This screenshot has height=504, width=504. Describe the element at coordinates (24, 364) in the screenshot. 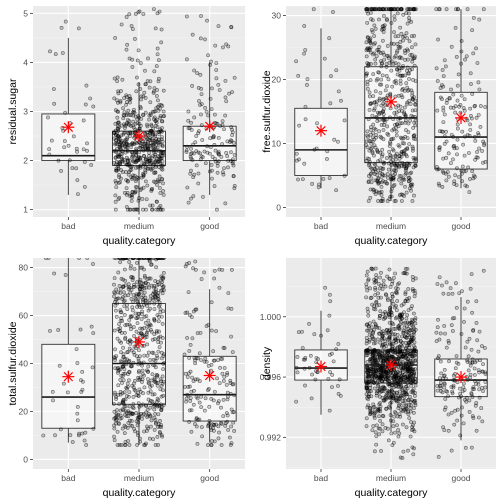

I see `y-tick-label: 40` at that location.